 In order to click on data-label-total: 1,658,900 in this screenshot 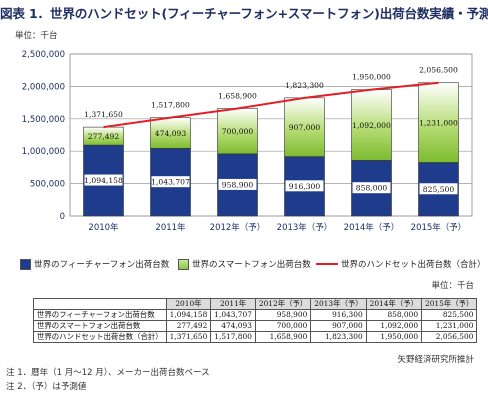, I will do `click(237, 96)`.